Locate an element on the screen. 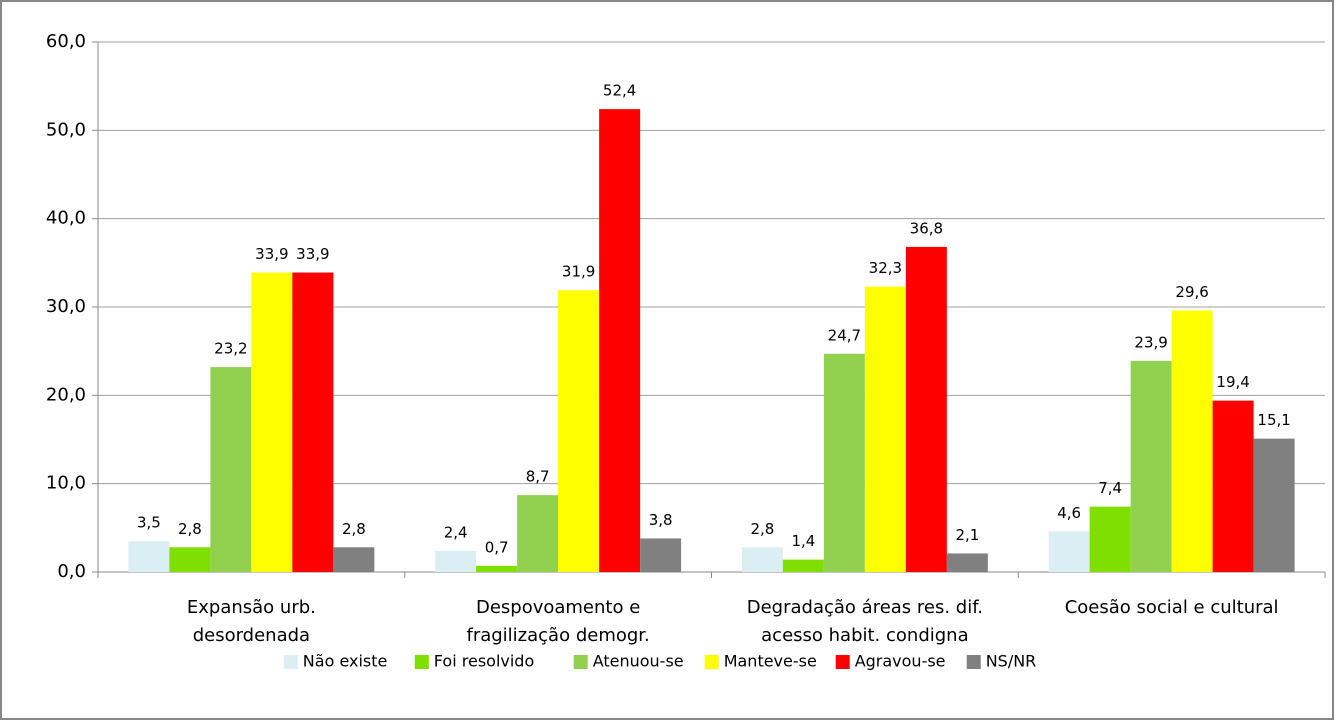  value-label: 8,7 is located at coordinates (538, 477).